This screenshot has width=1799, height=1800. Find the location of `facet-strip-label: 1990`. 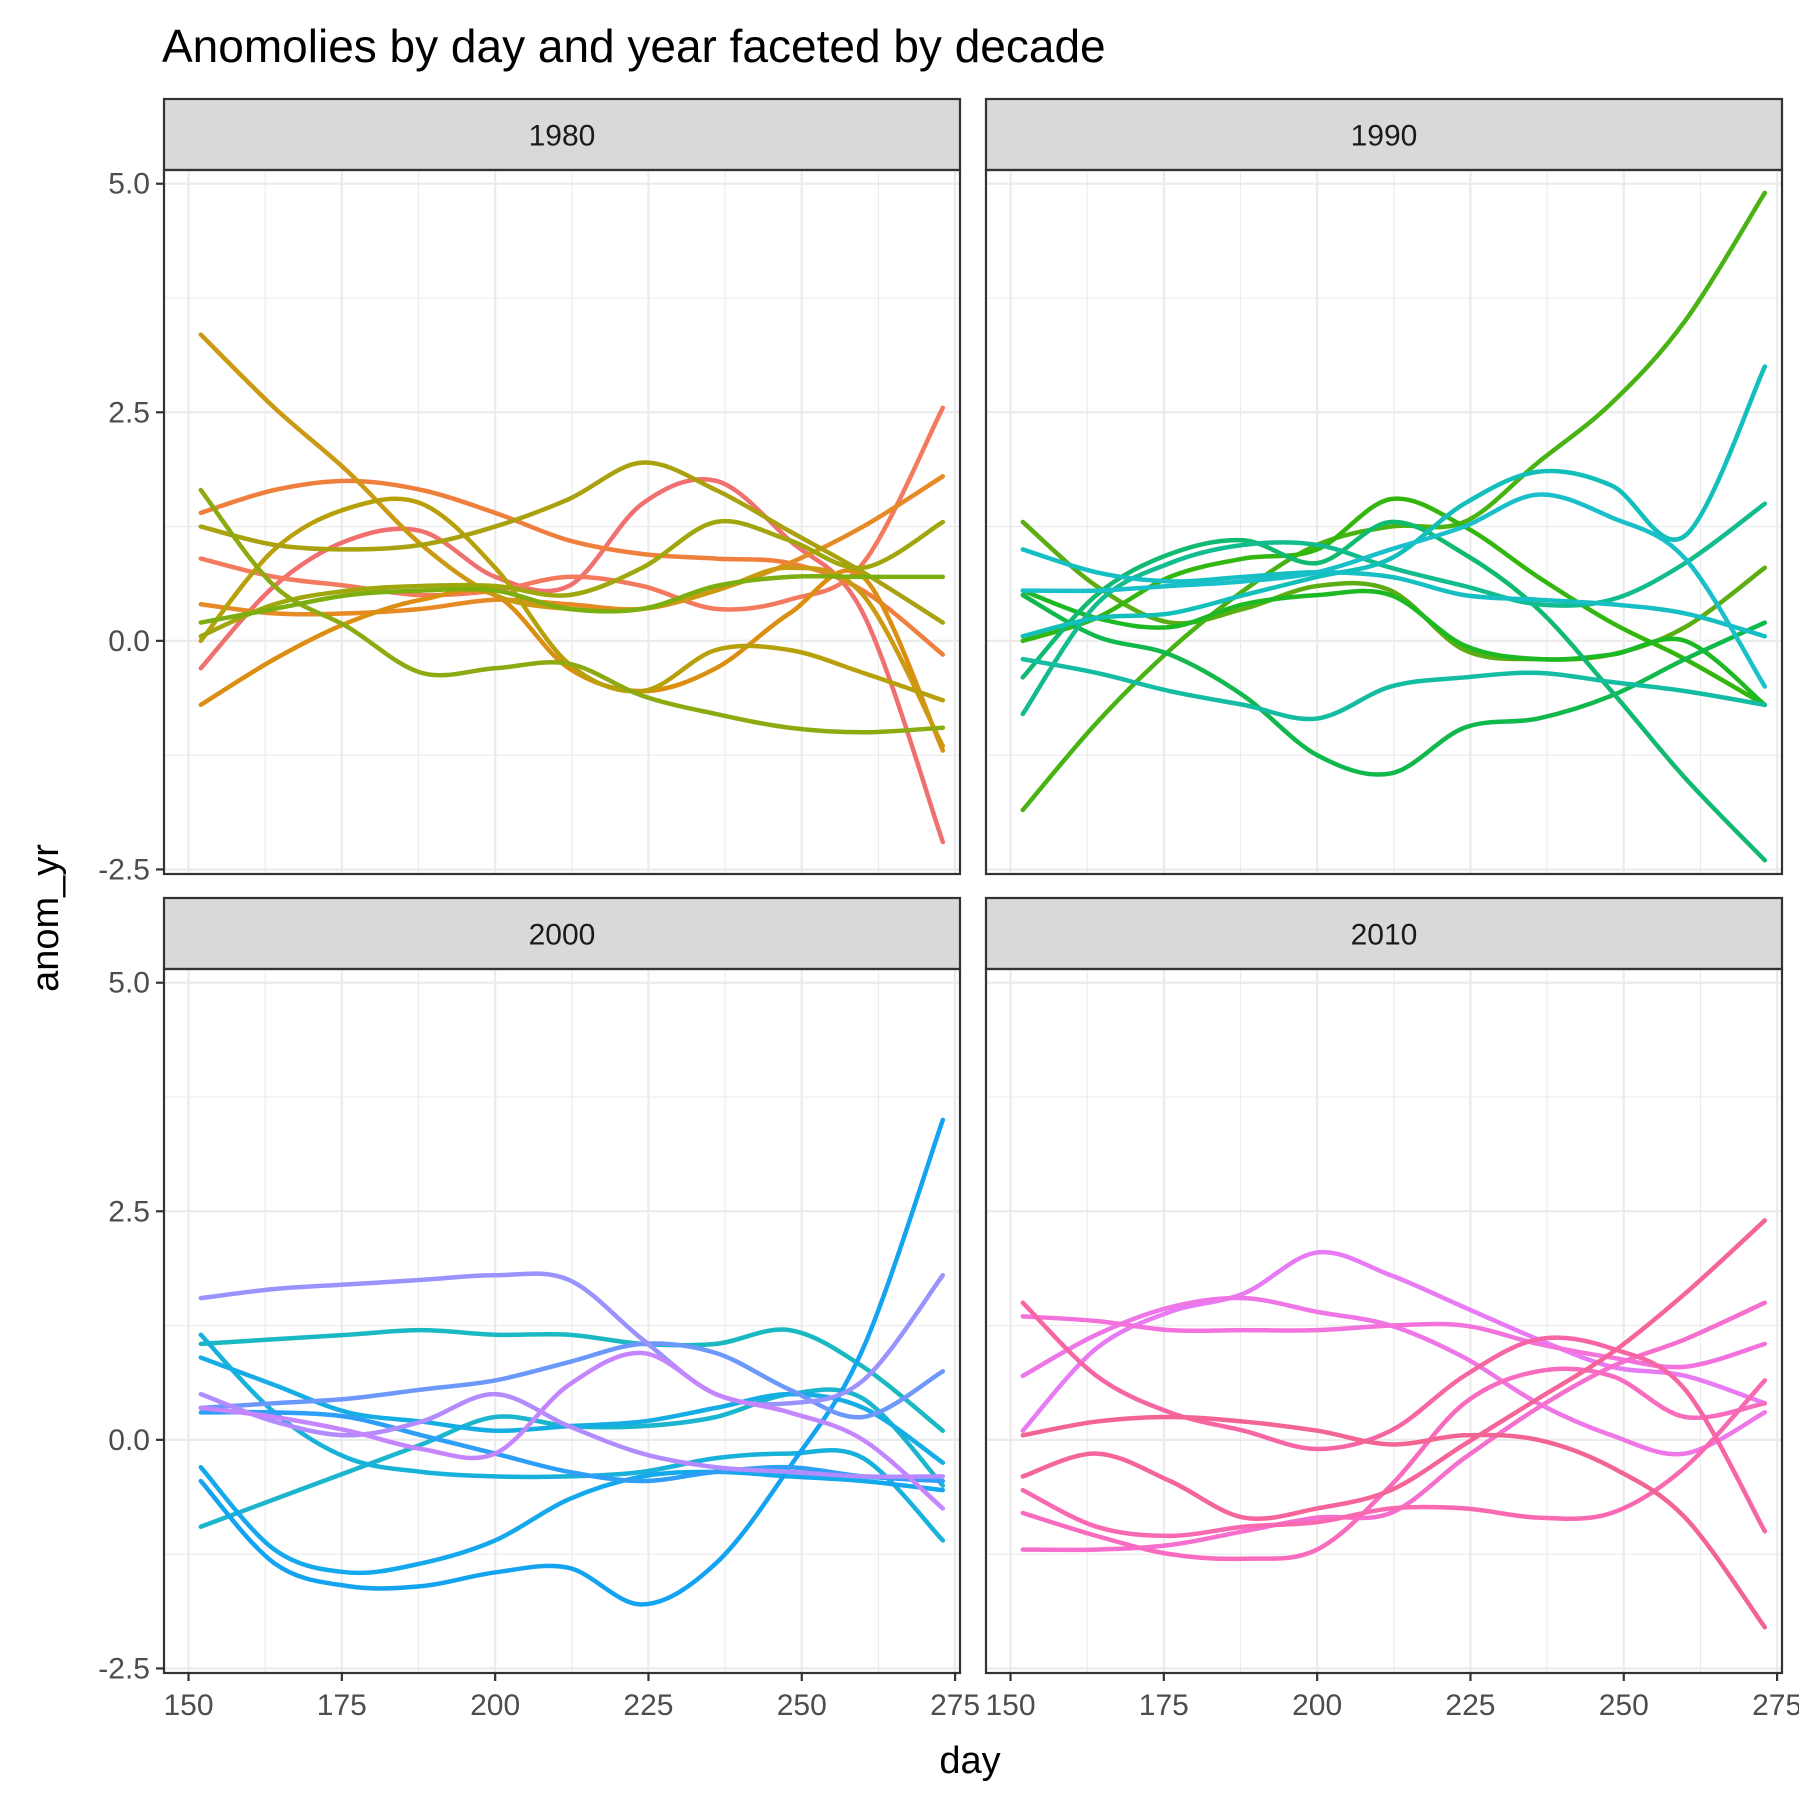

facet-strip-label: 1990 is located at coordinates (1384, 136).